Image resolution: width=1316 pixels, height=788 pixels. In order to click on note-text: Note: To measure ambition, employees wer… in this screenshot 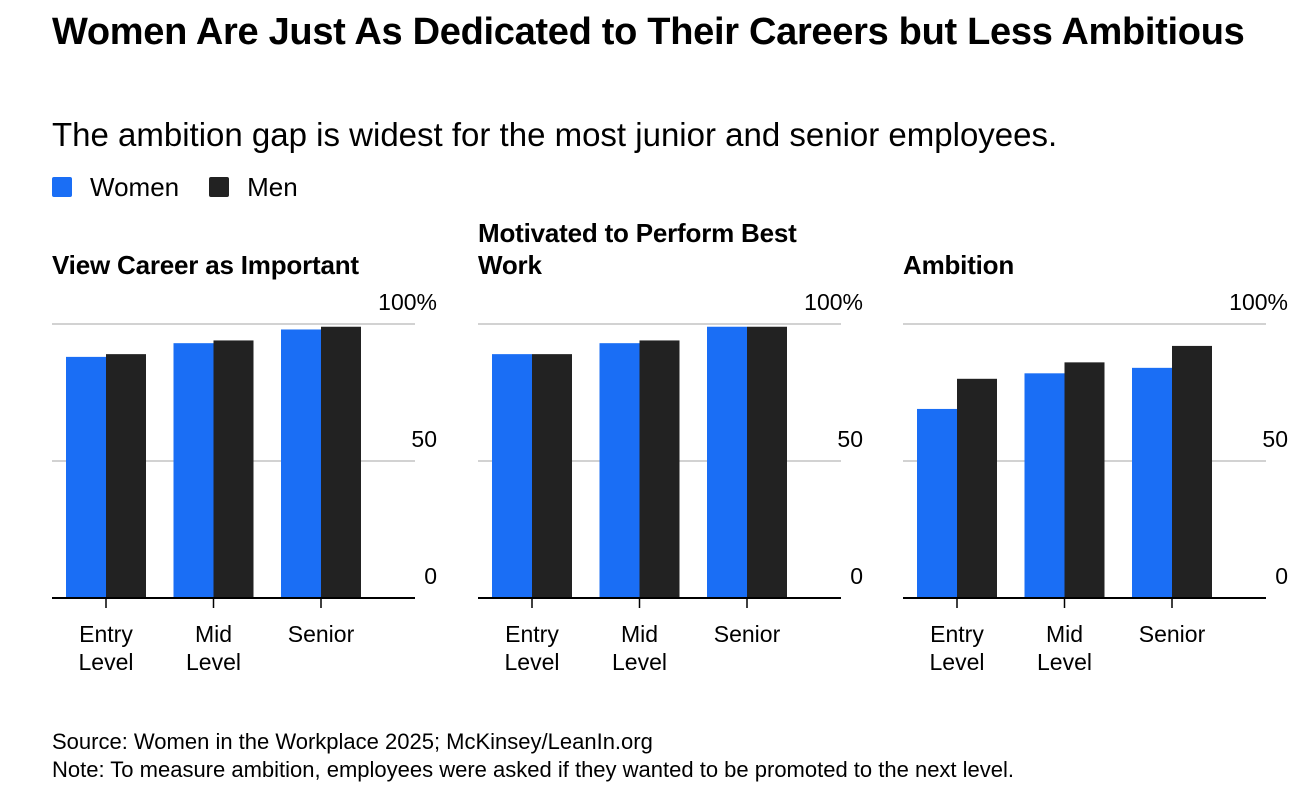, I will do `click(533, 769)`.